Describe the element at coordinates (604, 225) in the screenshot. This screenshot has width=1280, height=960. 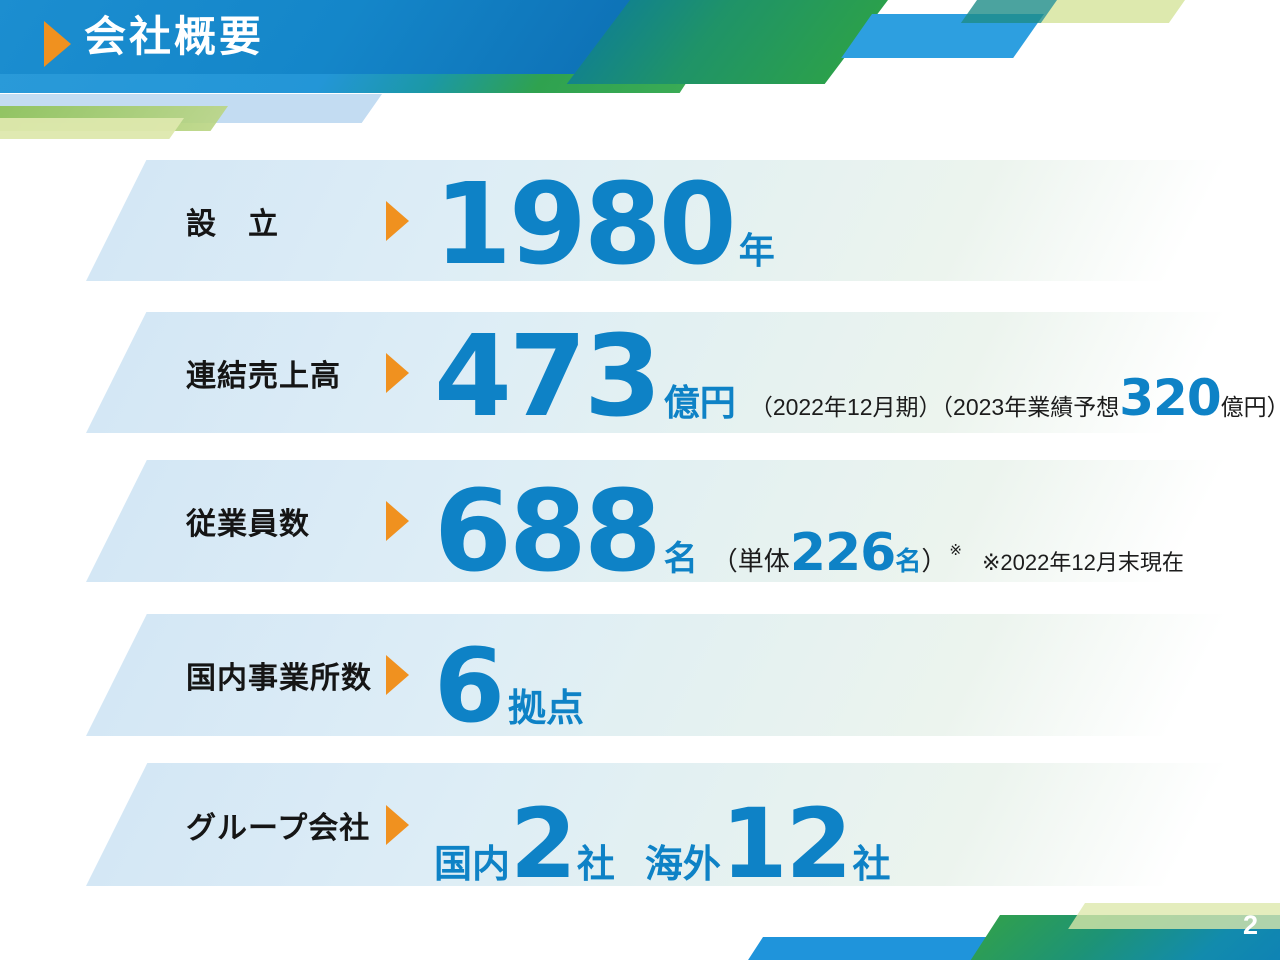
I see `row-value: 1980 年` at that location.